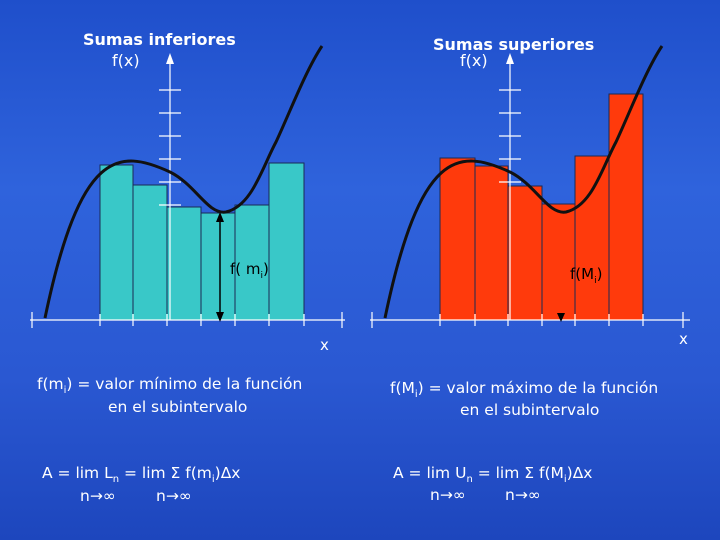 The width and height of the screenshot is (720, 540). Describe the element at coordinates (683, 339) in the screenshot. I see `right-x-axis-label: x` at that location.